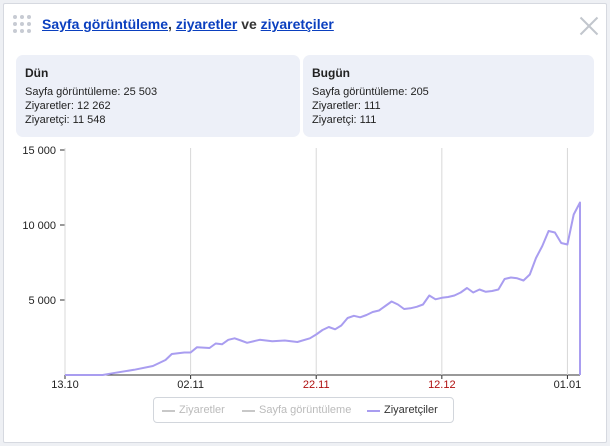 This screenshot has width=610, height=446. Describe the element at coordinates (39, 226) in the screenshot. I see `y-tick-label: 10 000` at that location.